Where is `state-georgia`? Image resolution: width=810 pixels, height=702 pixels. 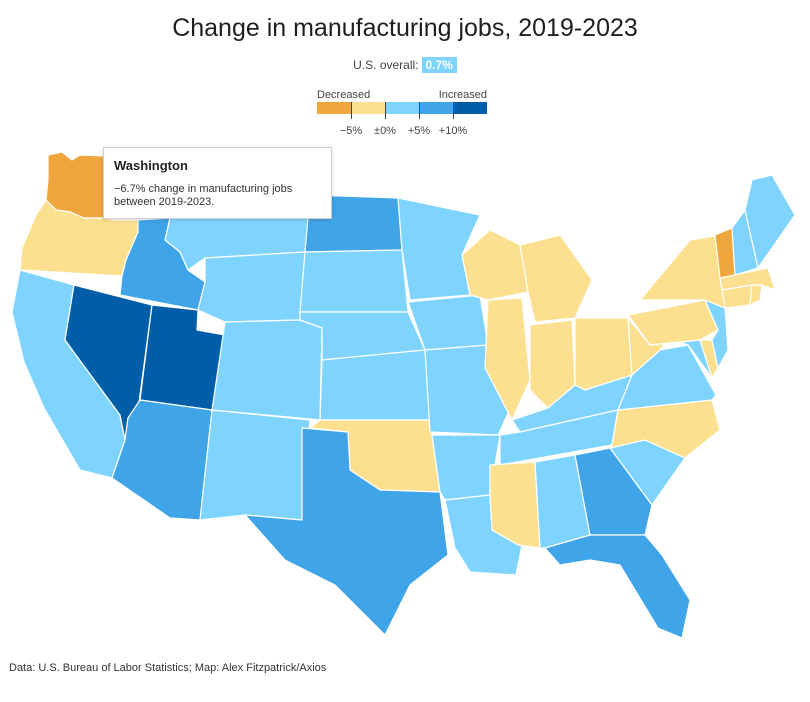
state-georgia is located at coordinates (613, 491).